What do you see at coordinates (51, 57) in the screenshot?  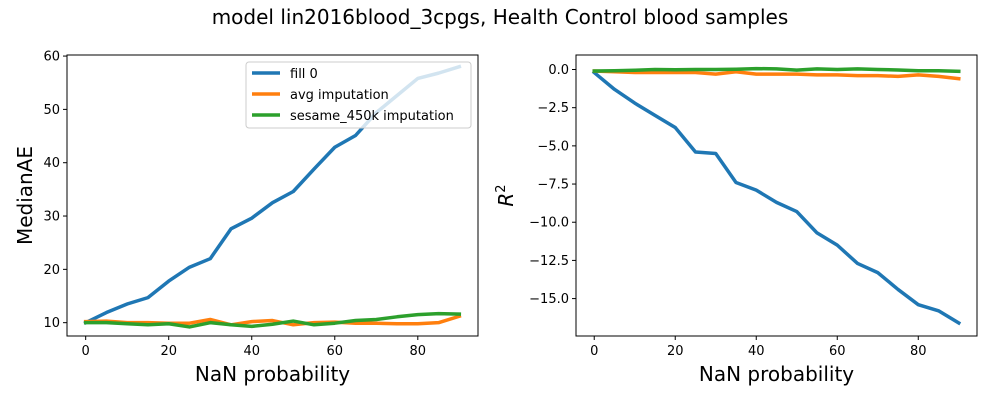 I see `y-tick-label: 60` at bounding box center [51, 57].